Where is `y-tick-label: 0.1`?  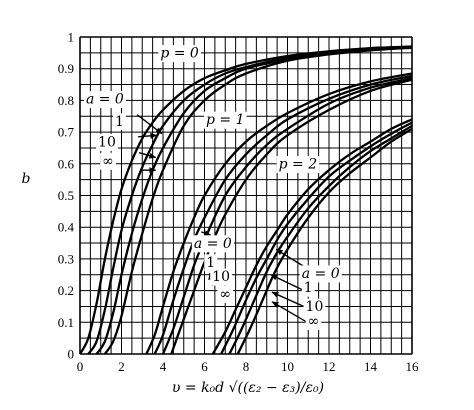 y-tick-label: 0.1 is located at coordinates (66, 322).